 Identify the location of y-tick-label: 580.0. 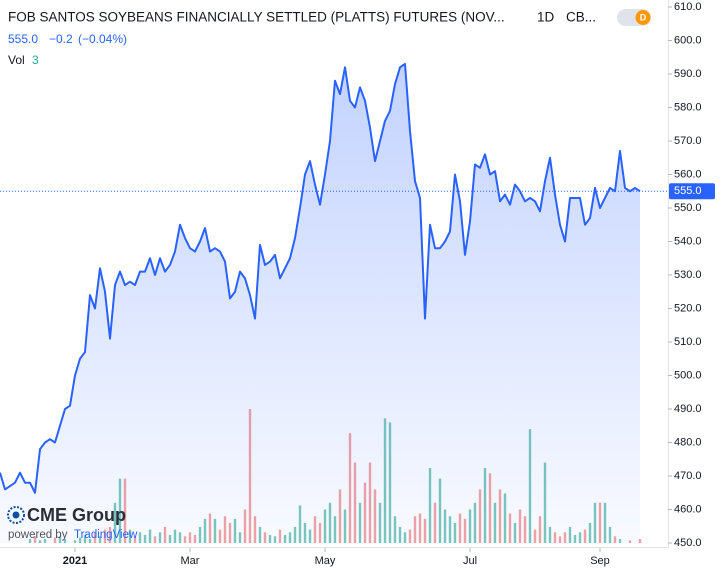
(688, 107).